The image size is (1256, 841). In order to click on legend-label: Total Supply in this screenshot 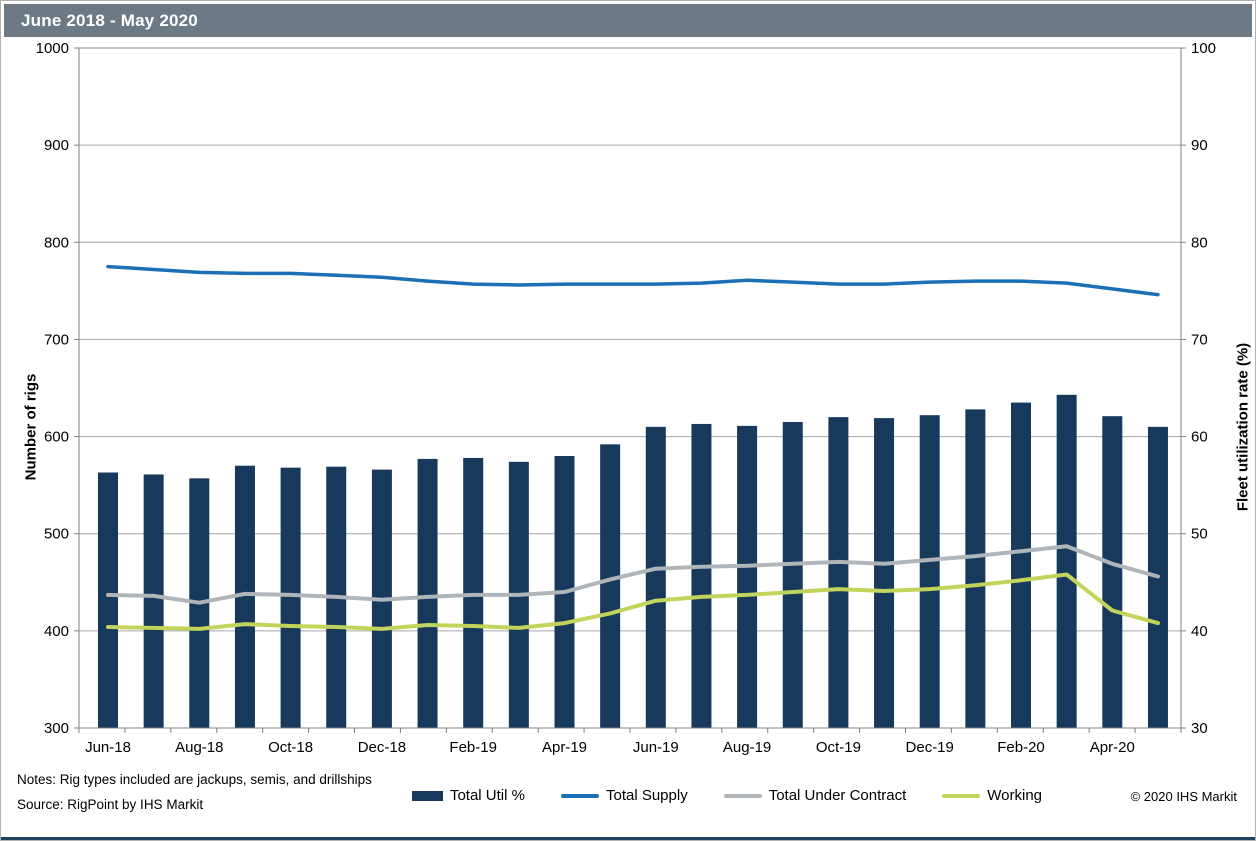, I will do `click(646, 795)`.